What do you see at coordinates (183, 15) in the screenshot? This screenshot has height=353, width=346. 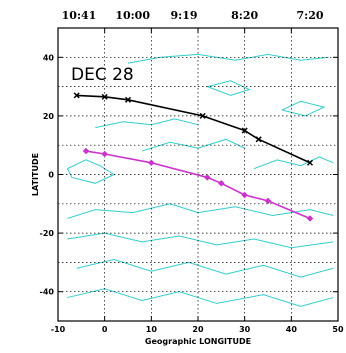 I see `time-label: 9:19` at bounding box center [183, 15].